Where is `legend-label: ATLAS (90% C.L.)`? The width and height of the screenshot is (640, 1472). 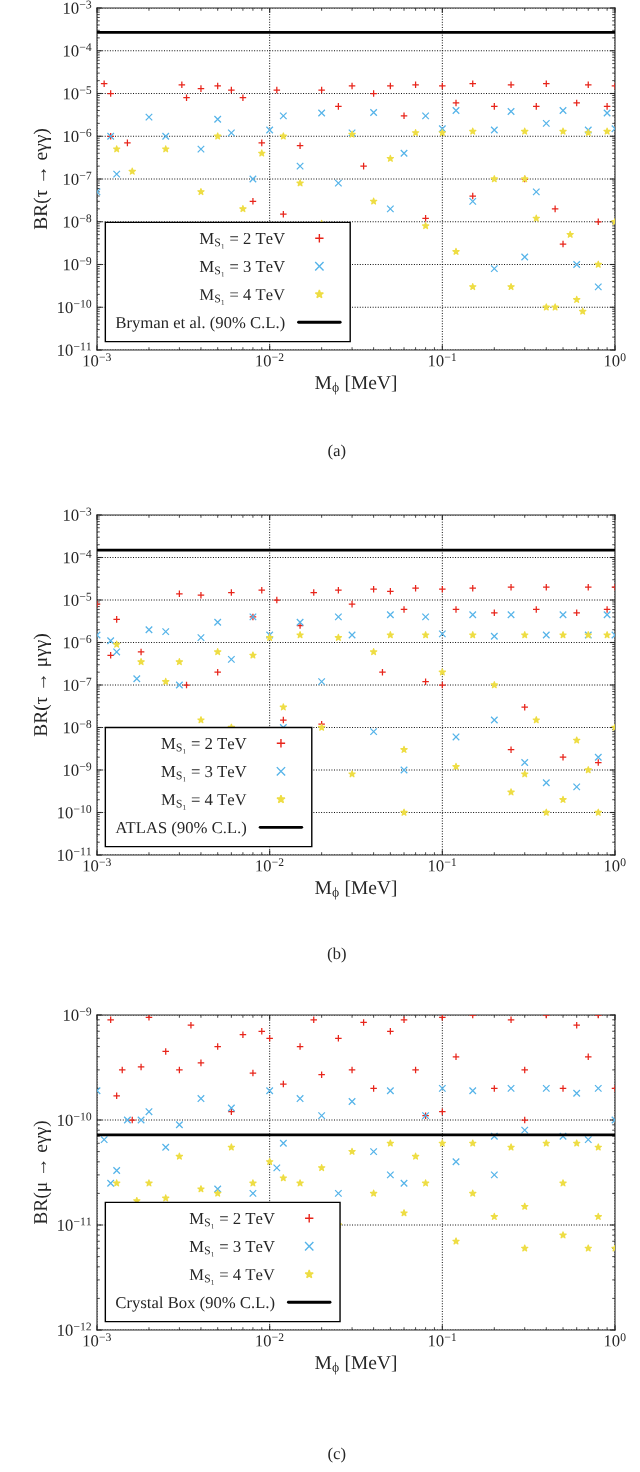 legend-label: ATLAS (90% C.L.) is located at coordinates (181, 829).